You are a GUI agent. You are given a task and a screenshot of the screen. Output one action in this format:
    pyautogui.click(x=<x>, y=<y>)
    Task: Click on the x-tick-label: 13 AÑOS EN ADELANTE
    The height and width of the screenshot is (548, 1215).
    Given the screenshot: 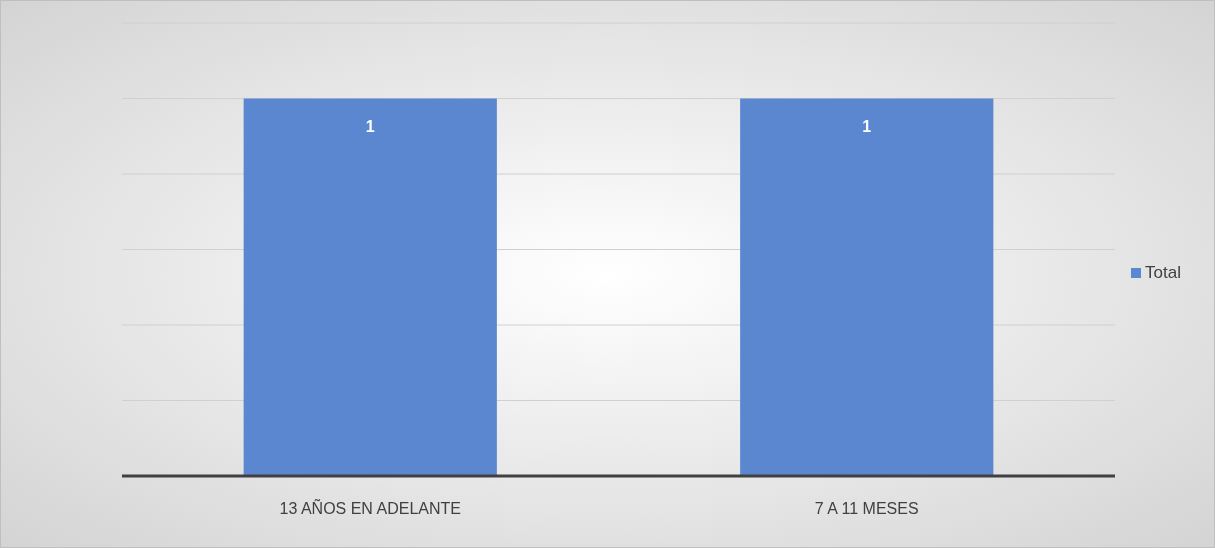 What is the action you would take?
    pyautogui.click(x=370, y=507)
    